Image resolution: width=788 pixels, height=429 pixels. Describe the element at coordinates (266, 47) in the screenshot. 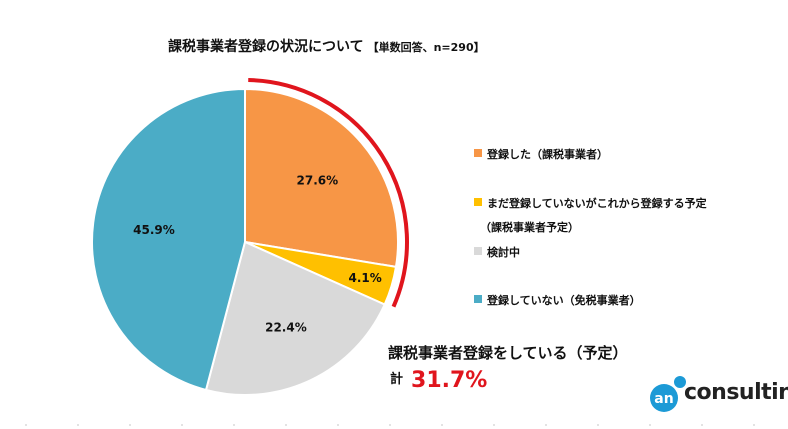

I see `chart-title-text: 課税事業者登録の状況について` at that location.